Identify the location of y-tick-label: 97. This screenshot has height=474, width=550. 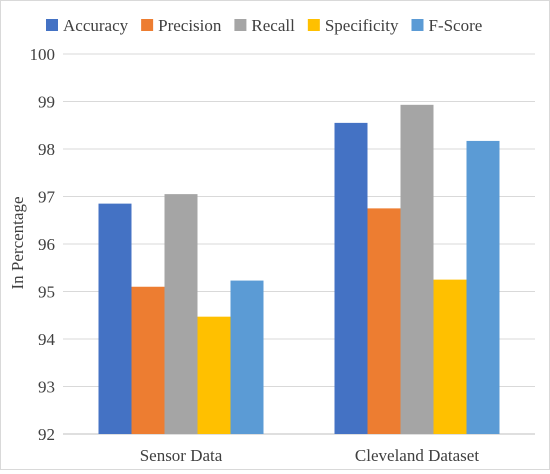
(47, 197).